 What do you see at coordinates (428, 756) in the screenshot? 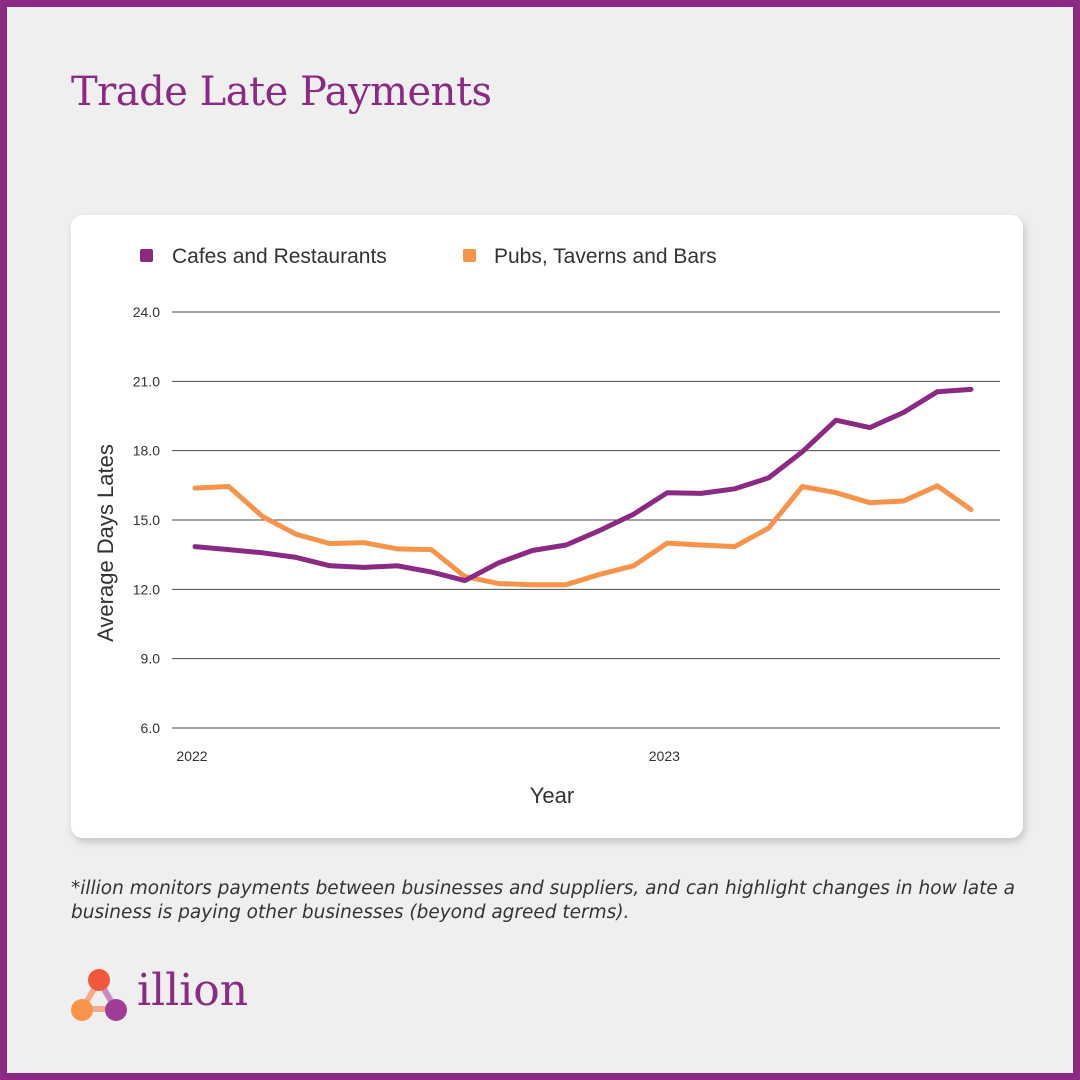
I see `x-axis-ticks: 2022 2023` at bounding box center [428, 756].